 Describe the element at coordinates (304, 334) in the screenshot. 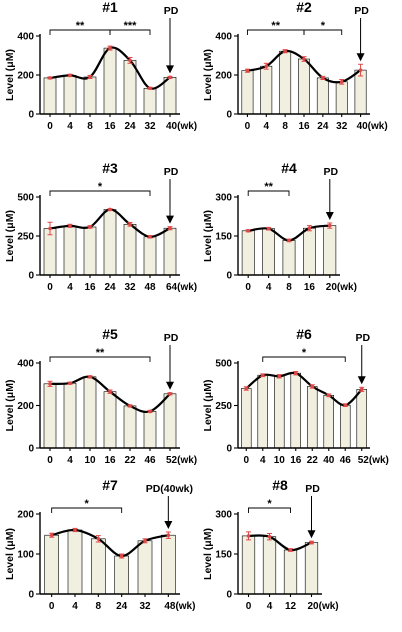

I see `panel-title: #6` at that location.